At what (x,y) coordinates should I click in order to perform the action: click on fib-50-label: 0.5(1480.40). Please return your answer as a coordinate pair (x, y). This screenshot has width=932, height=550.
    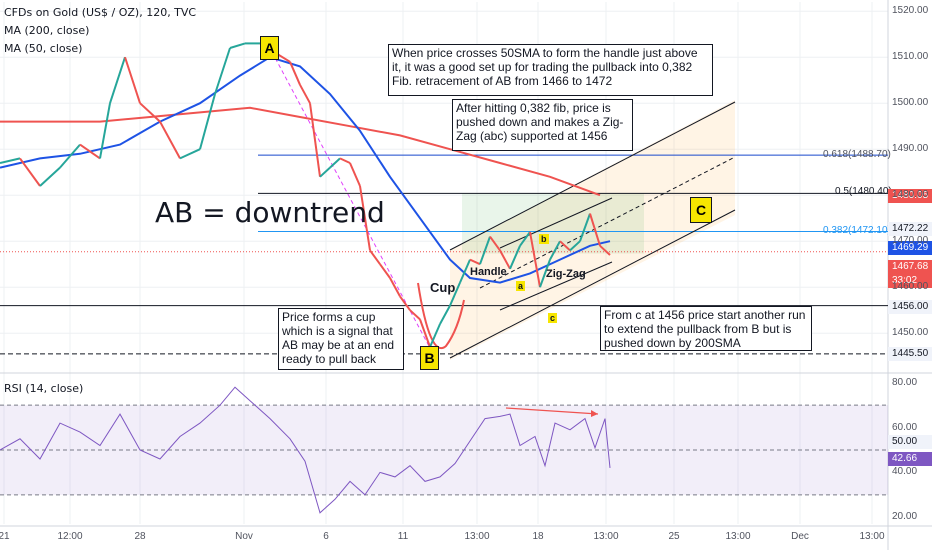
    Looking at the image, I should click on (863, 191).